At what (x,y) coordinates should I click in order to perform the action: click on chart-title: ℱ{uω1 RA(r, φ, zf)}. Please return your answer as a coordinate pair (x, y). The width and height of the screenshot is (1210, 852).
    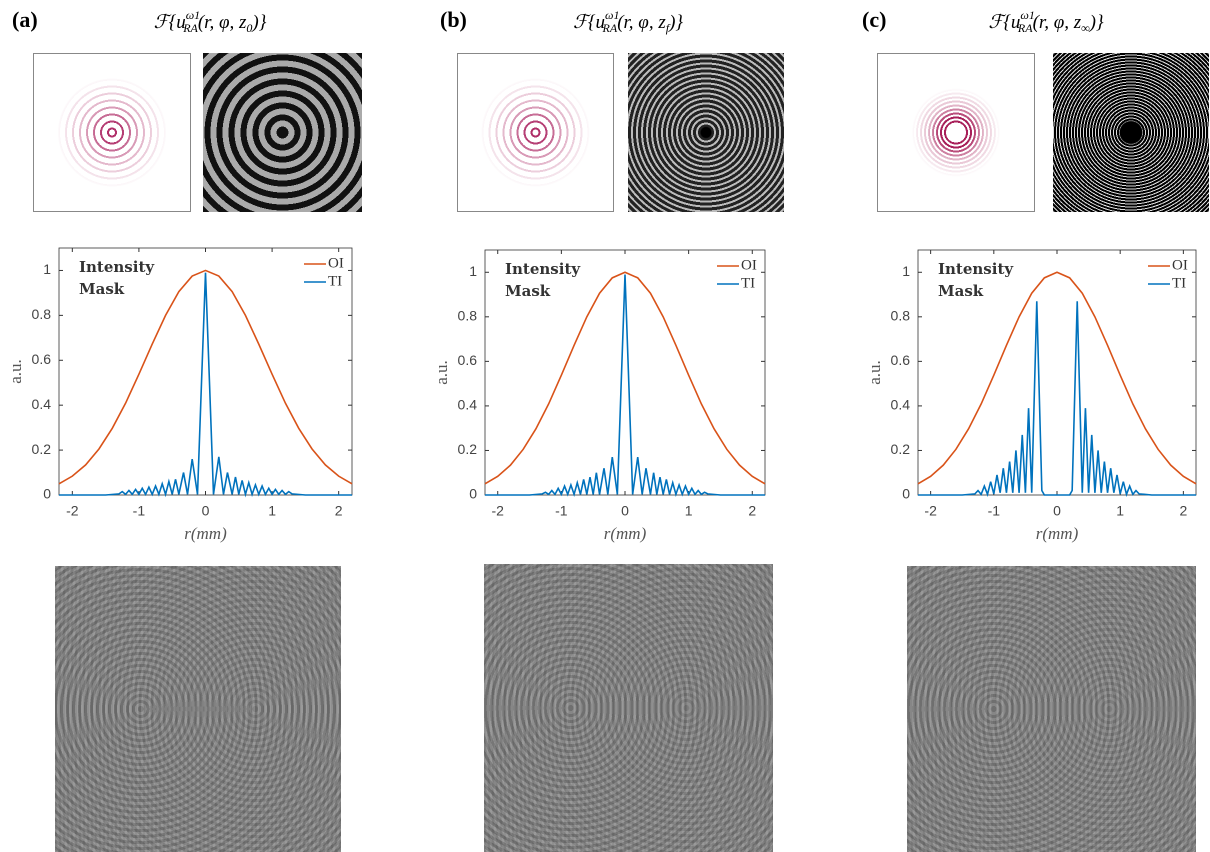
    Looking at the image, I should click on (628, 21).